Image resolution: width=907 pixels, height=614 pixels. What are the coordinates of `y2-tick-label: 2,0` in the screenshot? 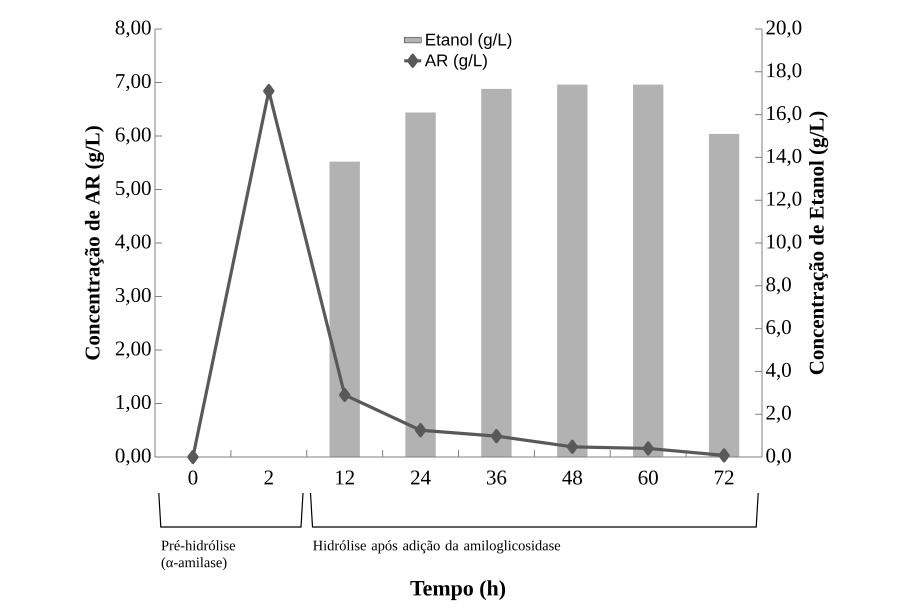 It's located at (778, 414).